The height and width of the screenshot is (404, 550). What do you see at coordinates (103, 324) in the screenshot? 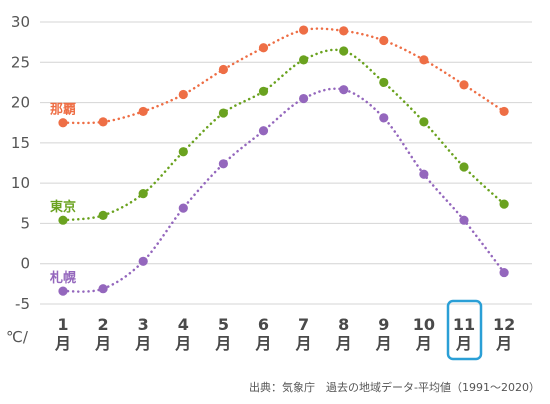
I see `x-month-number-2: 2` at bounding box center [103, 324].